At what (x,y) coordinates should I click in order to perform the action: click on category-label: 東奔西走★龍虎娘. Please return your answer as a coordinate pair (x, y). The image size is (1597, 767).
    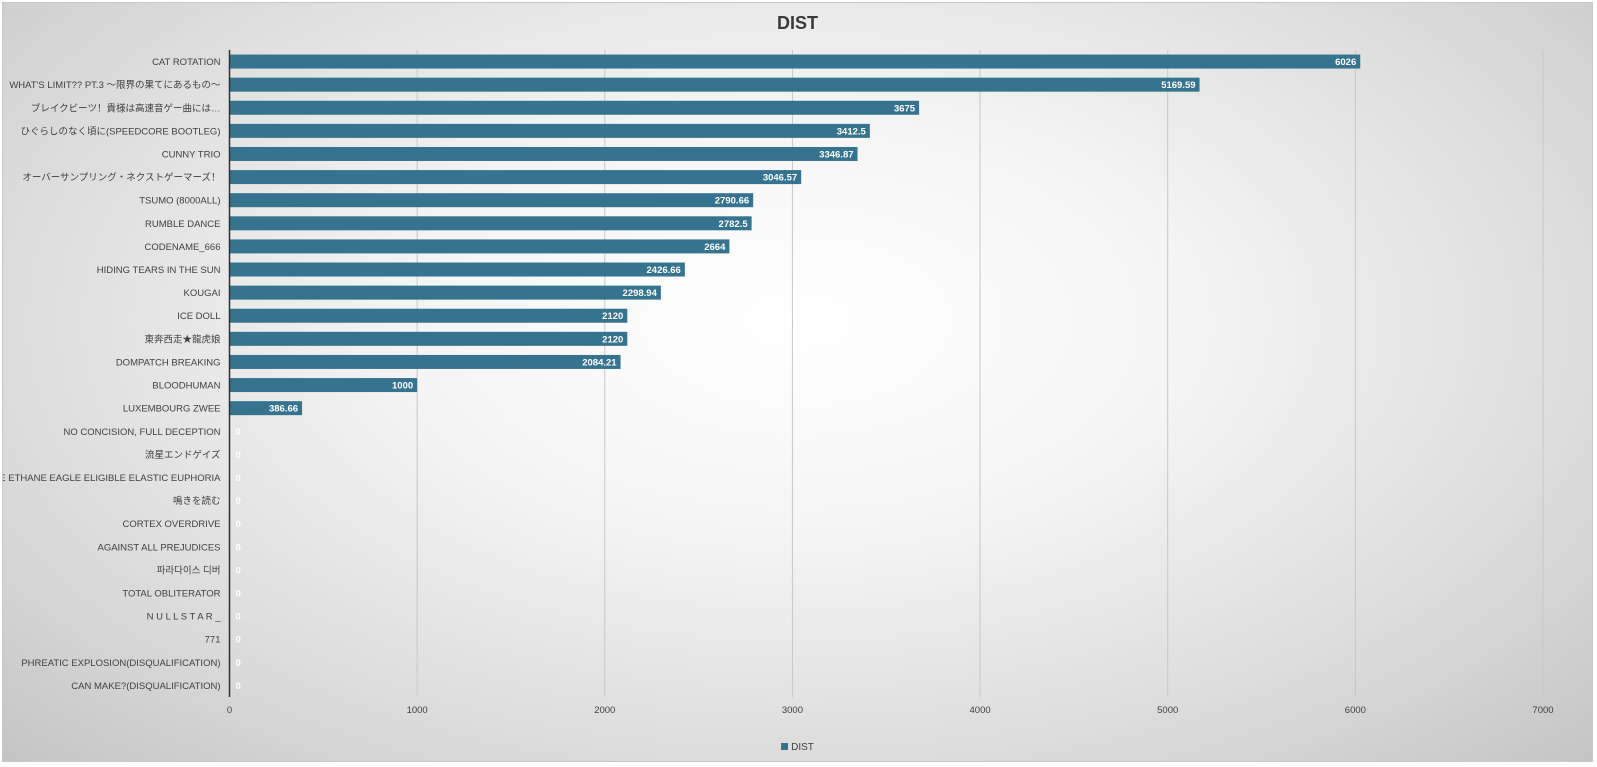
    Looking at the image, I should click on (182, 339).